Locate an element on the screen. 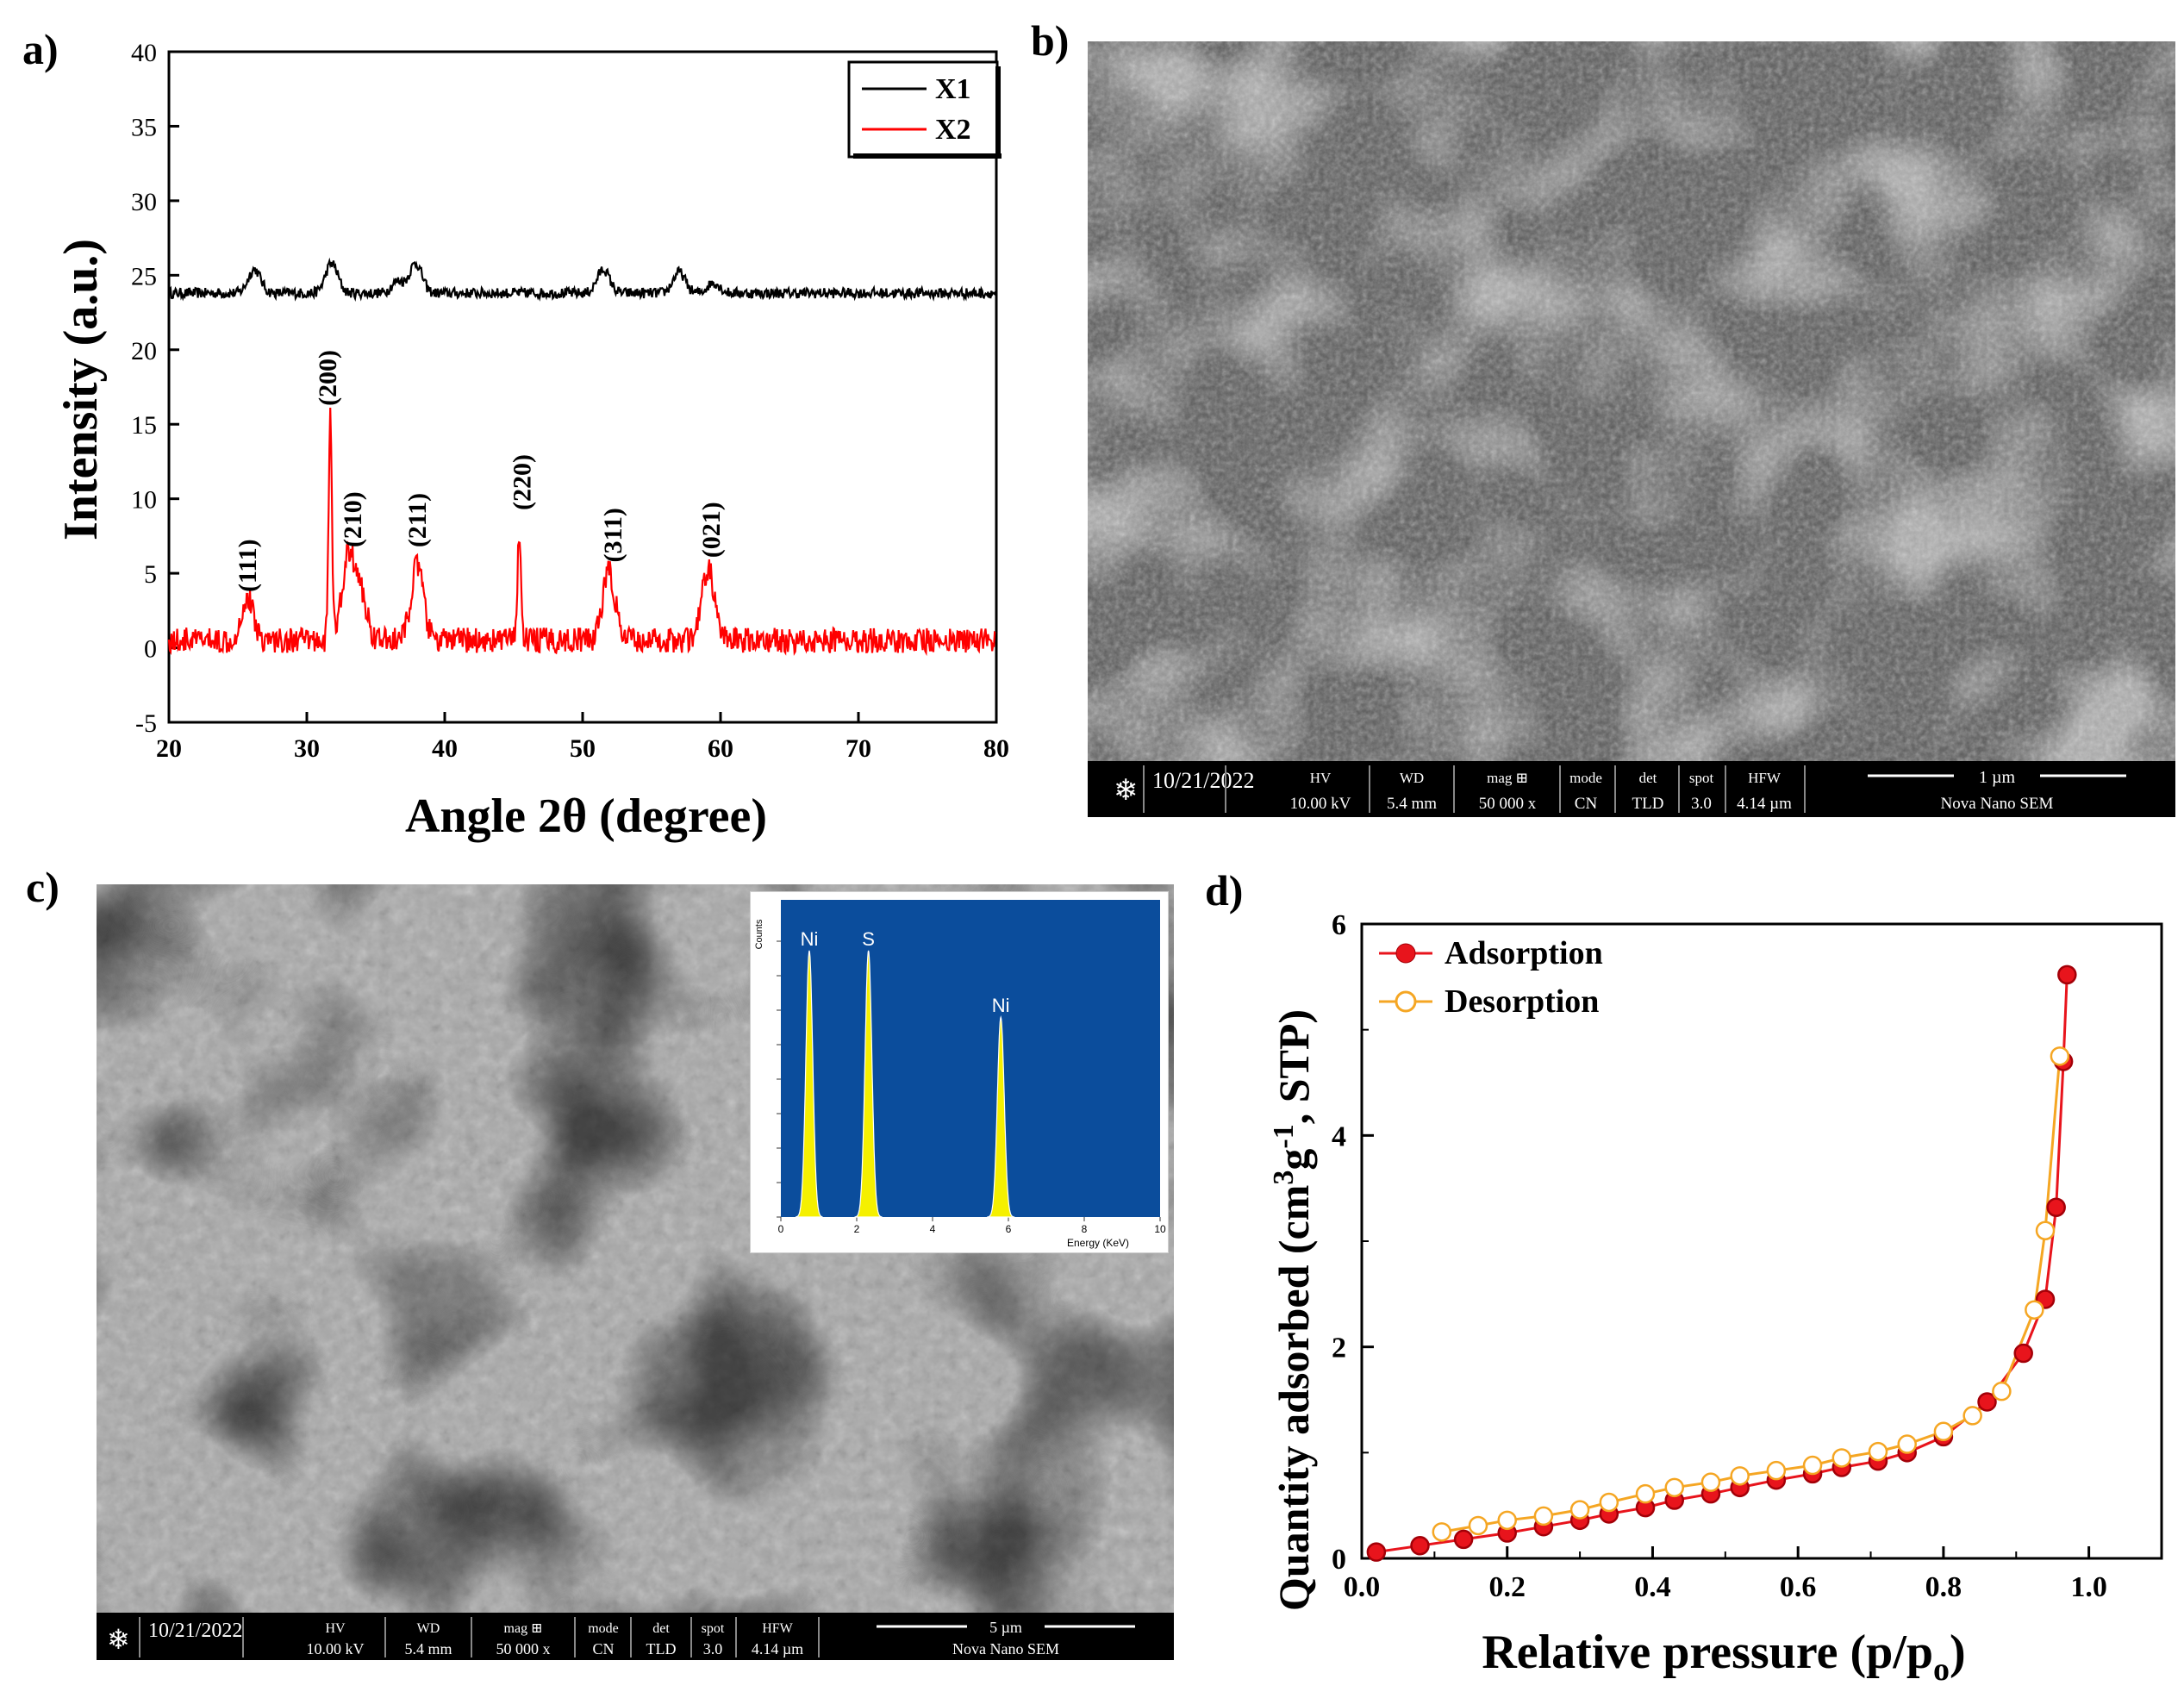  xrd-series-x2 is located at coordinates (582, 532).